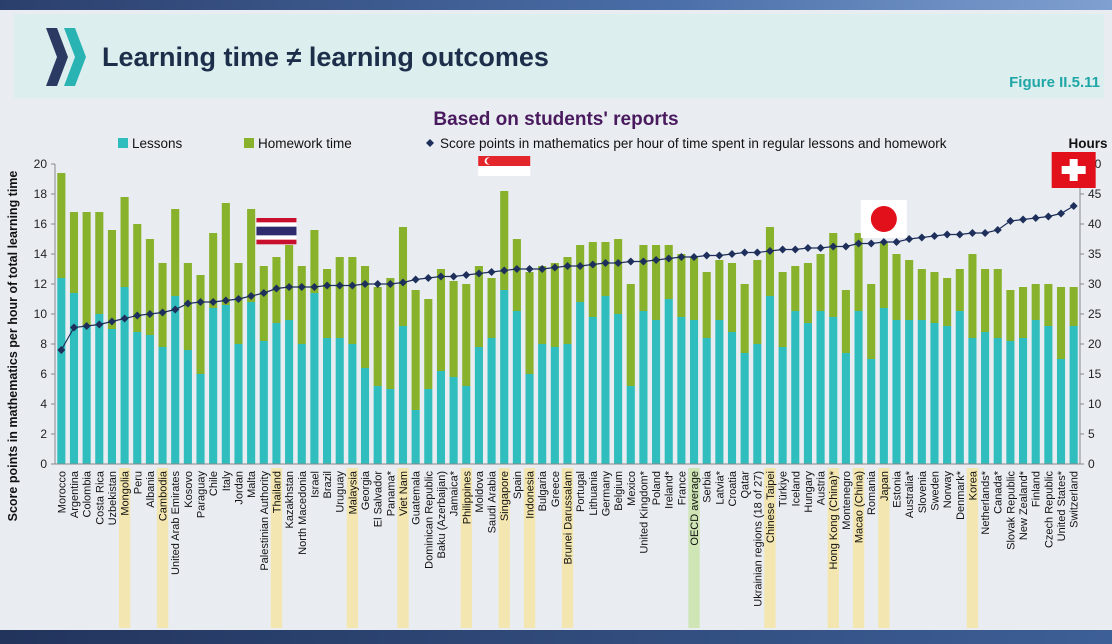  I want to click on category-label-portugal: Portugal, so click(581, 491).